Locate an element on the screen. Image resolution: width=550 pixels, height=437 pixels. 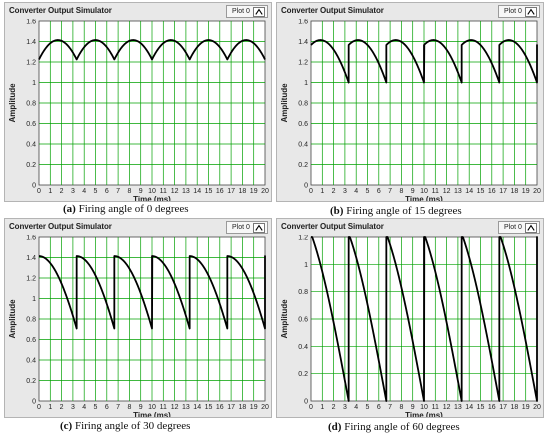
x-tick-label: 3 is located at coordinates (73, 407).